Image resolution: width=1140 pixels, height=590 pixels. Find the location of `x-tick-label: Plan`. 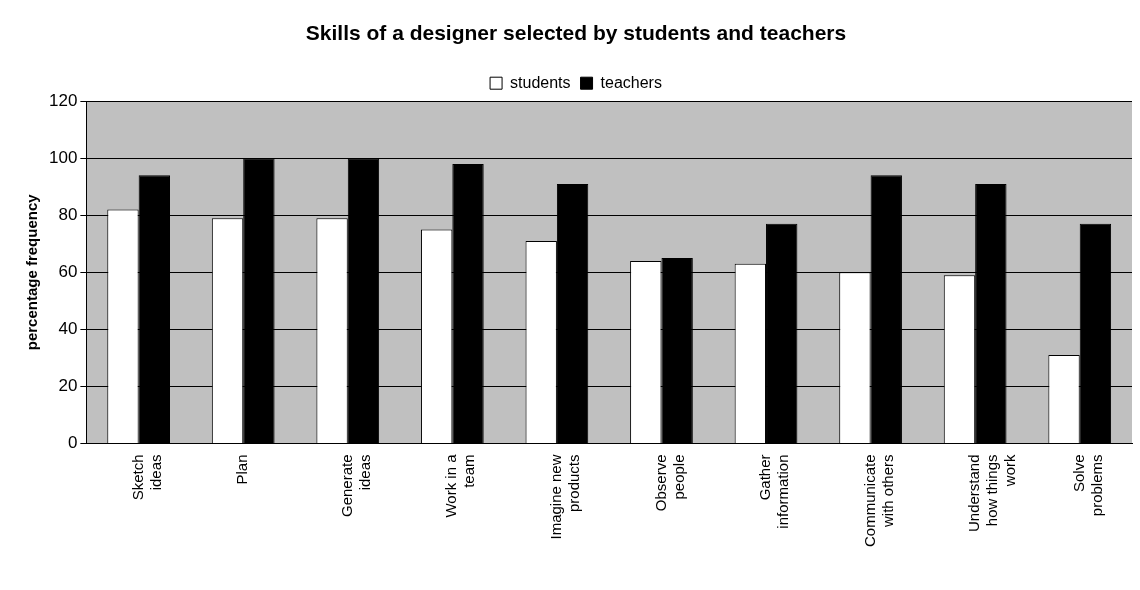

x-tick-label: Plan is located at coordinates (242, 469).